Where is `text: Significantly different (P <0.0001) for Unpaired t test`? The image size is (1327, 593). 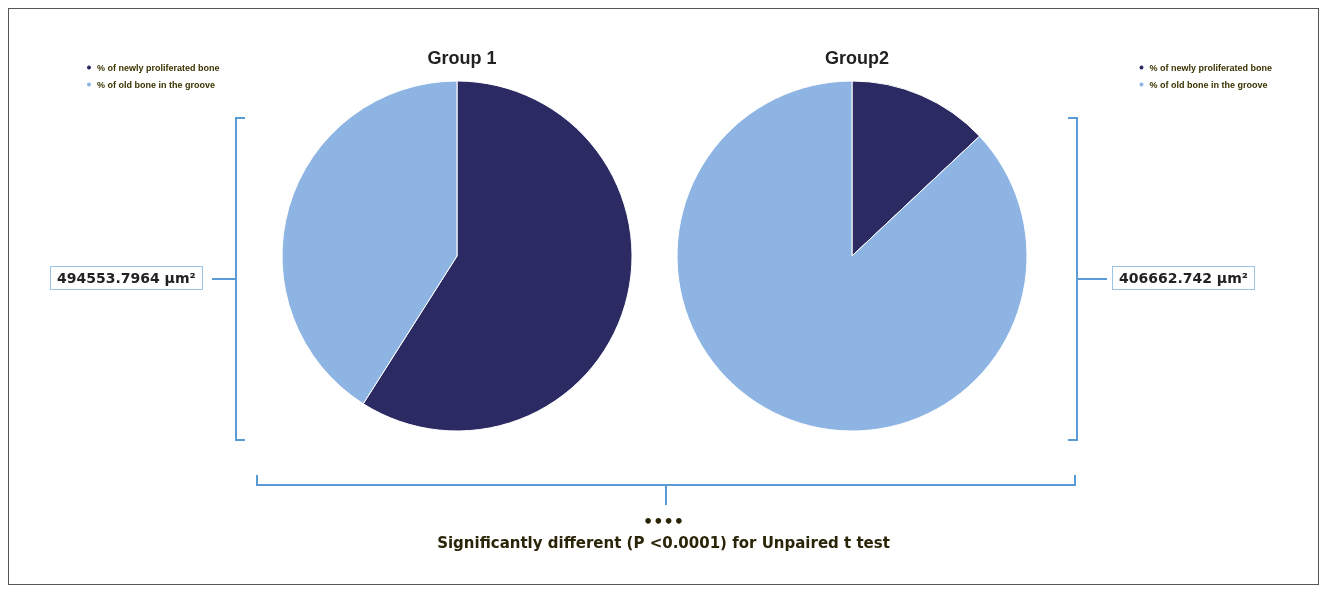
text: Significantly different (P <0.0001) for Unpaired t test is located at coordinates (663, 543).